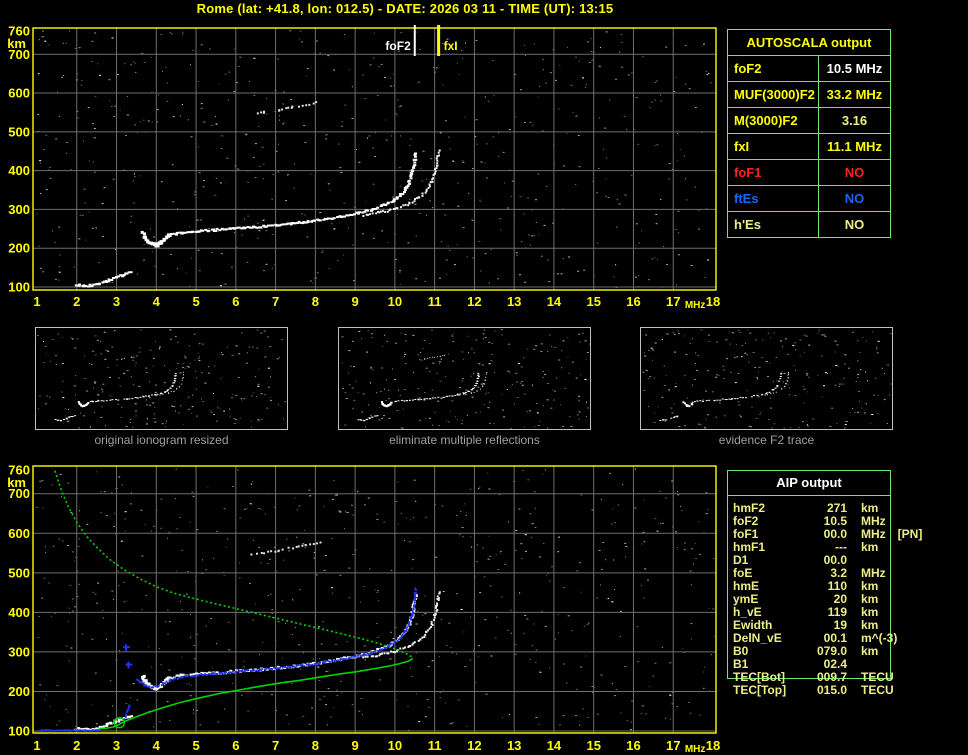 This screenshot has height=755, width=968. I want to click on aip-lab: foE, so click(743, 573).